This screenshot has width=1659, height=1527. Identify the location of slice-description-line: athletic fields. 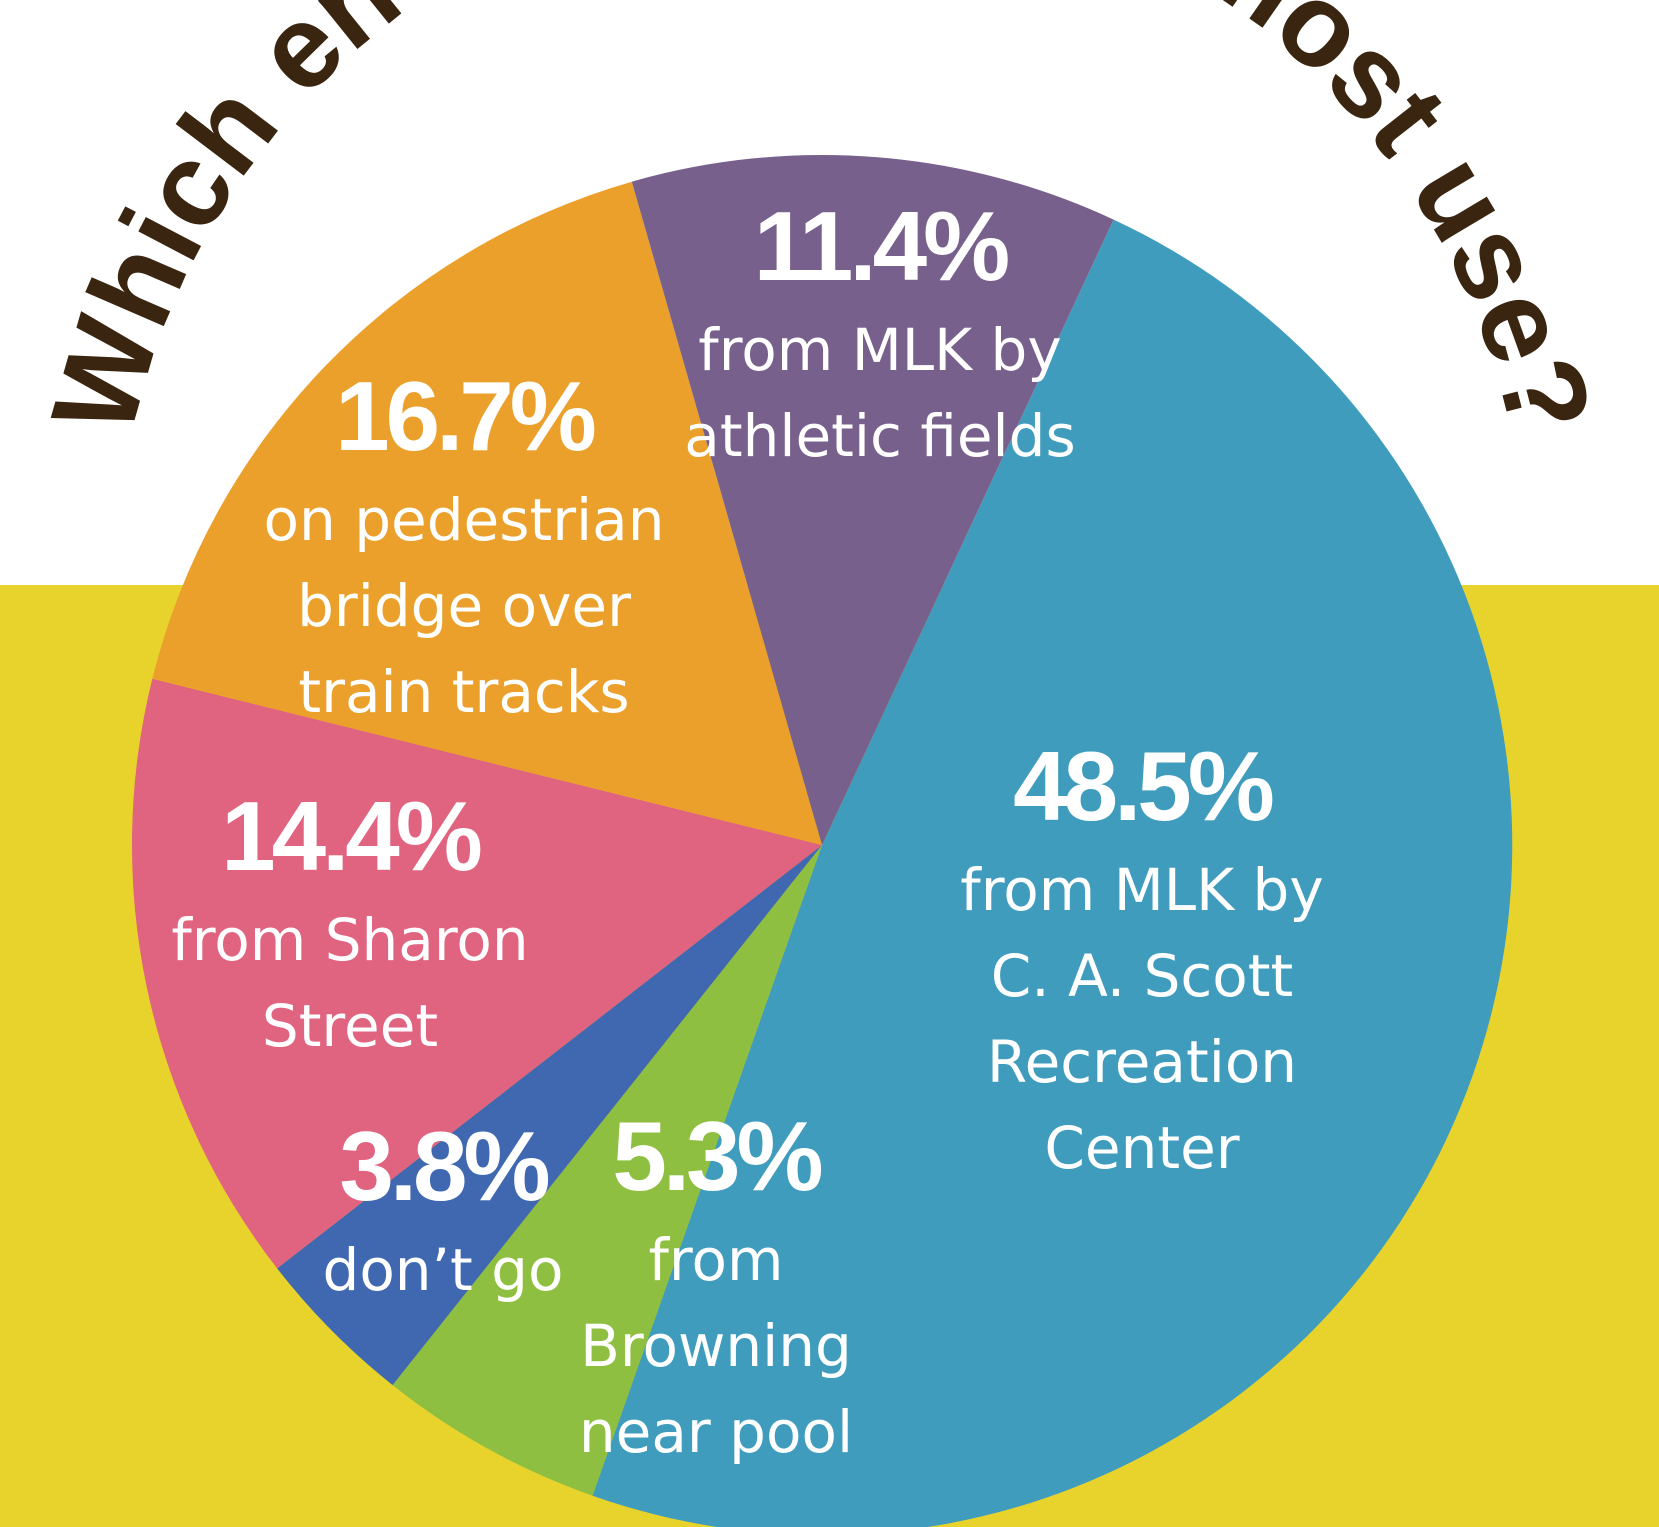
(879, 436).